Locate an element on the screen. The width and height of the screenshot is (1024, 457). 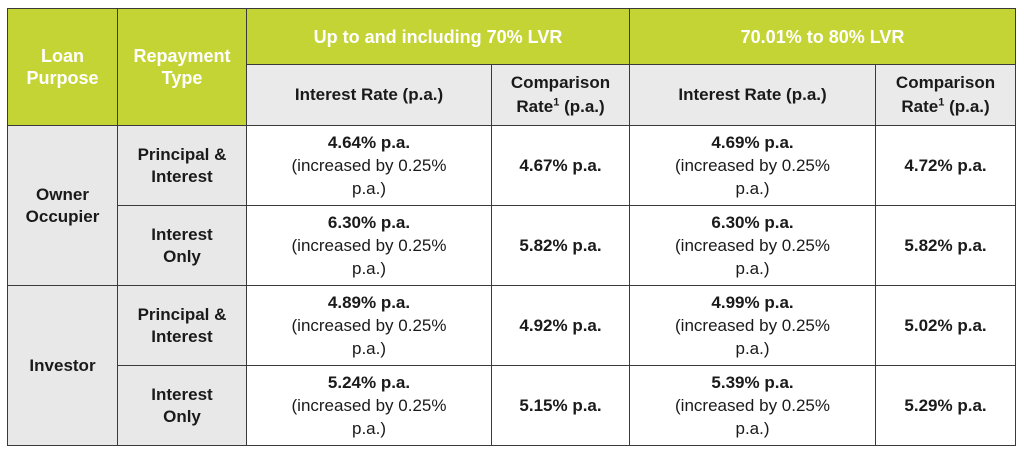
lvr-80-group-header: 70.01% to 80% LVR is located at coordinates (823, 36).